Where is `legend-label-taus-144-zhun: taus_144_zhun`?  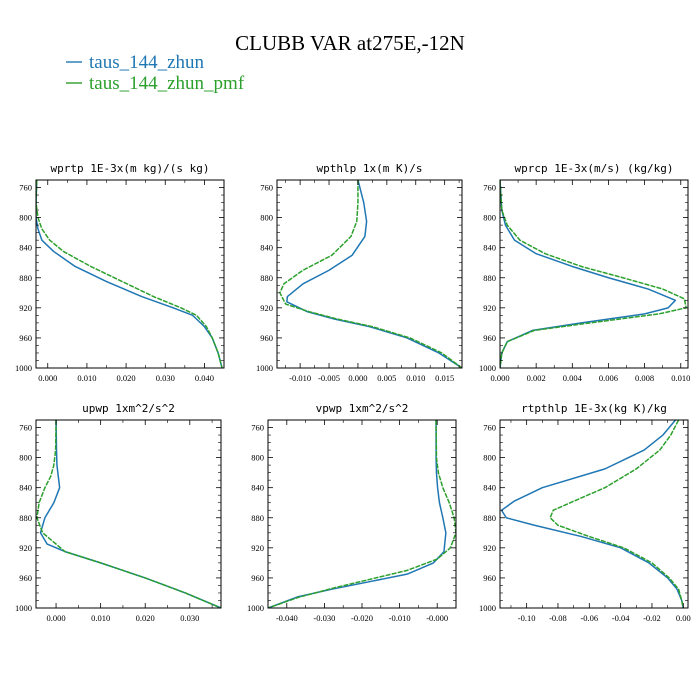
legend-label-taus-144-zhun: taus_144_zhun is located at coordinates (147, 62).